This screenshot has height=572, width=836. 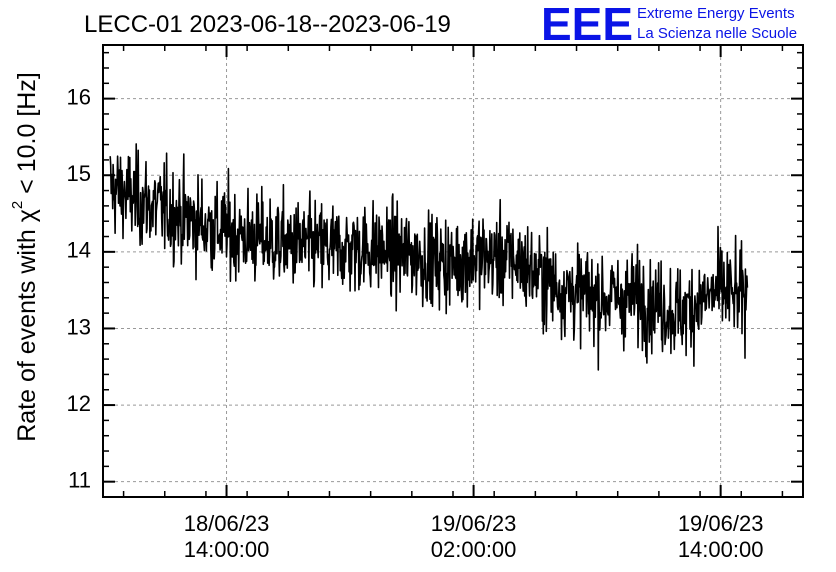 What do you see at coordinates (474, 549) in the screenshot?
I see `x-tick-label-time: 02:00:00` at bounding box center [474, 549].